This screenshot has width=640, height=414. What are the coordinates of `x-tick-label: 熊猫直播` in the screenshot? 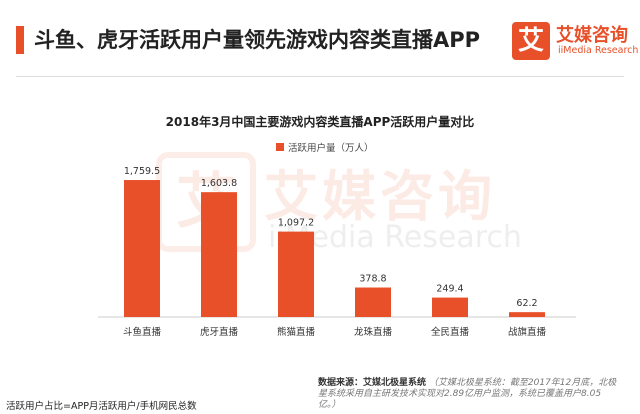 It's located at (296, 332).